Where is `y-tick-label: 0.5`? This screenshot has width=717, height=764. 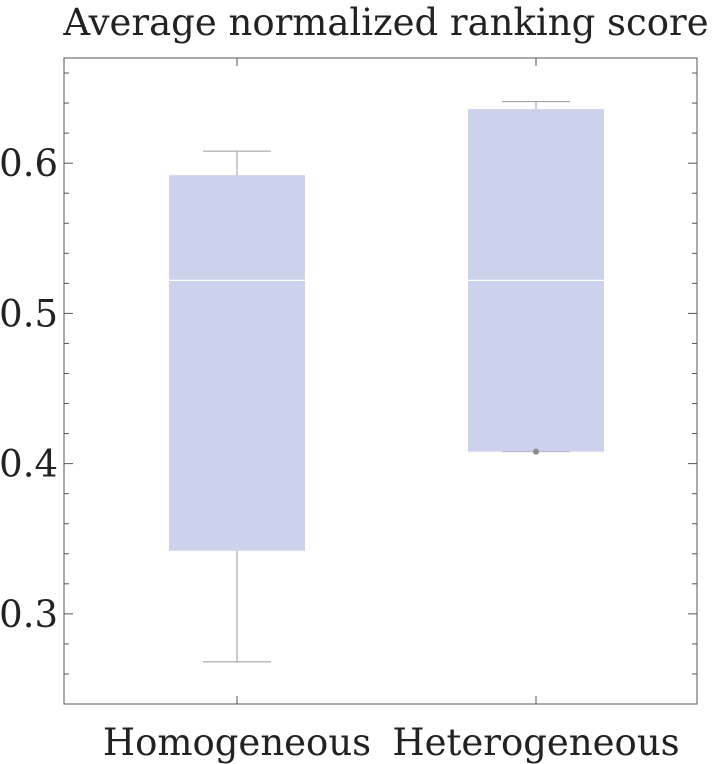 y-tick-label: 0.5 is located at coordinates (29, 313).